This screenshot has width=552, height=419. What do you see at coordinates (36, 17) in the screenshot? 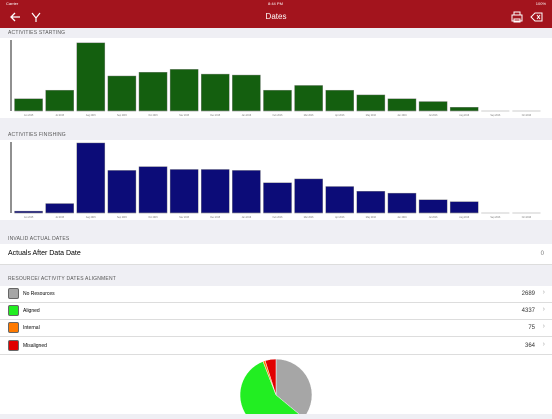
I see `filter-icon` at bounding box center [36, 17].